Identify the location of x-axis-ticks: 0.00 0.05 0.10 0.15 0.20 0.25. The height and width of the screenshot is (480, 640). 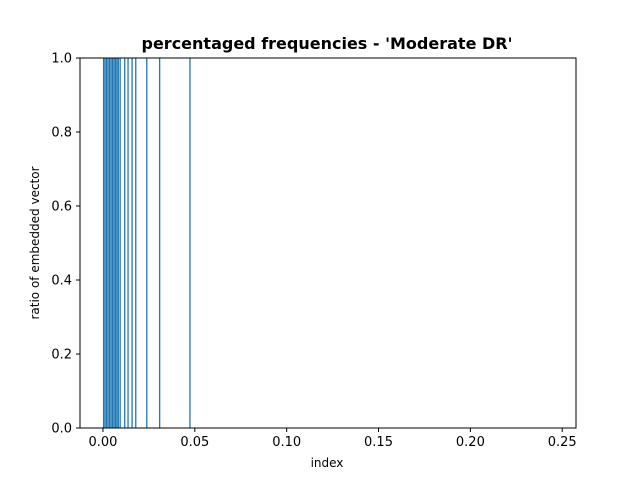
(332, 439).